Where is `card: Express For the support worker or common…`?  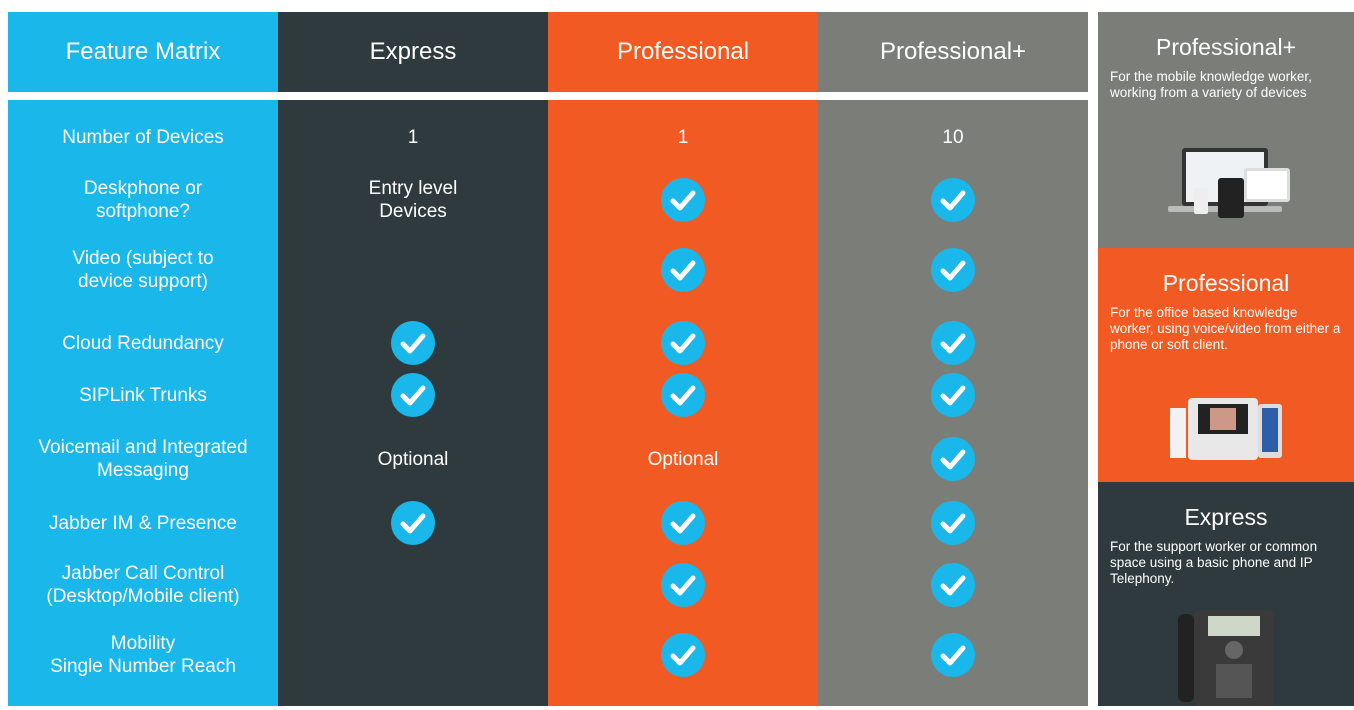
card: Express For the support worker or common… is located at coordinates (1226, 594).